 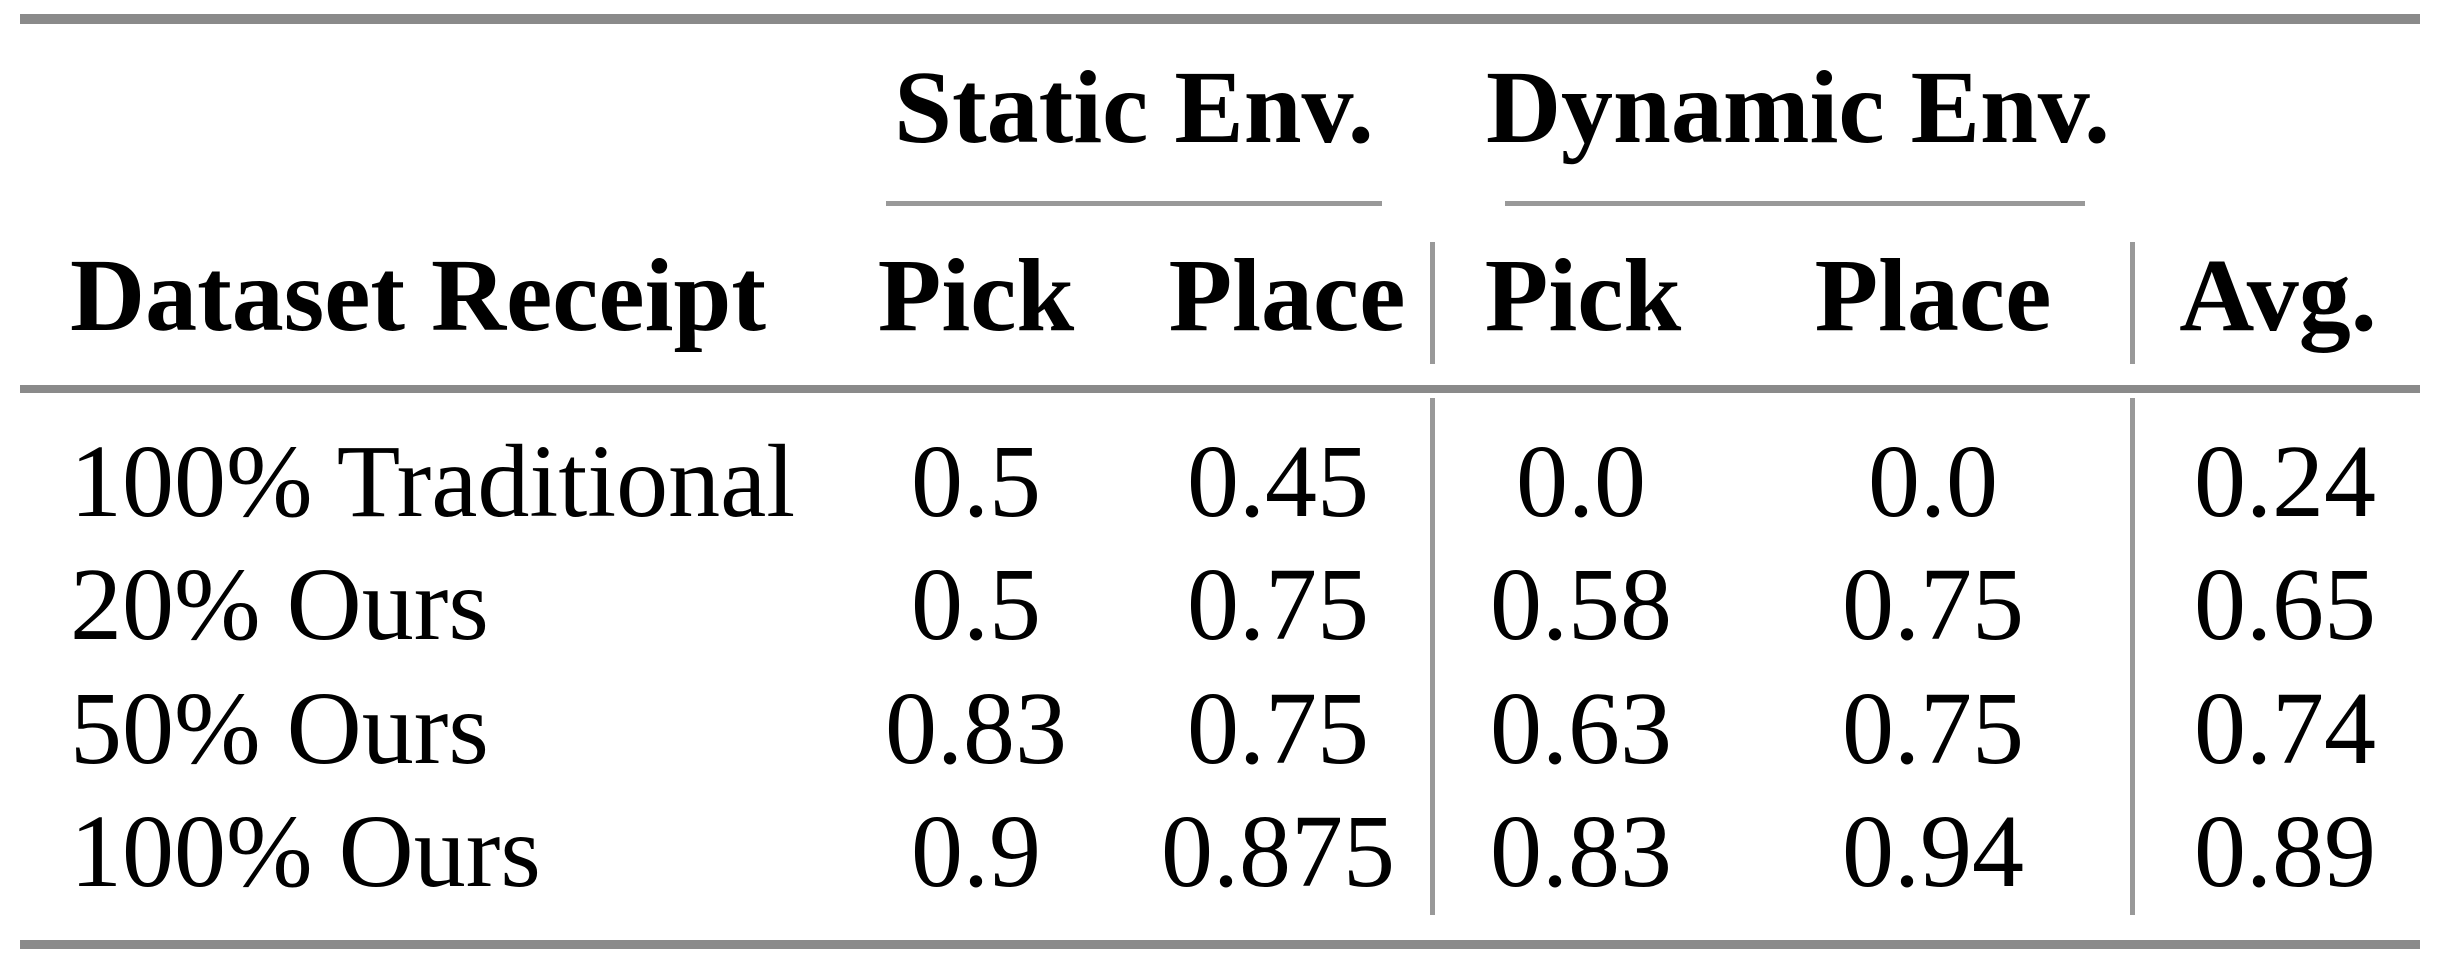 What do you see at coordinates (1581, 728) in the screenshot?
I see `cell-dynamic-pick: 0.63` at bounding box center [1581, 728].